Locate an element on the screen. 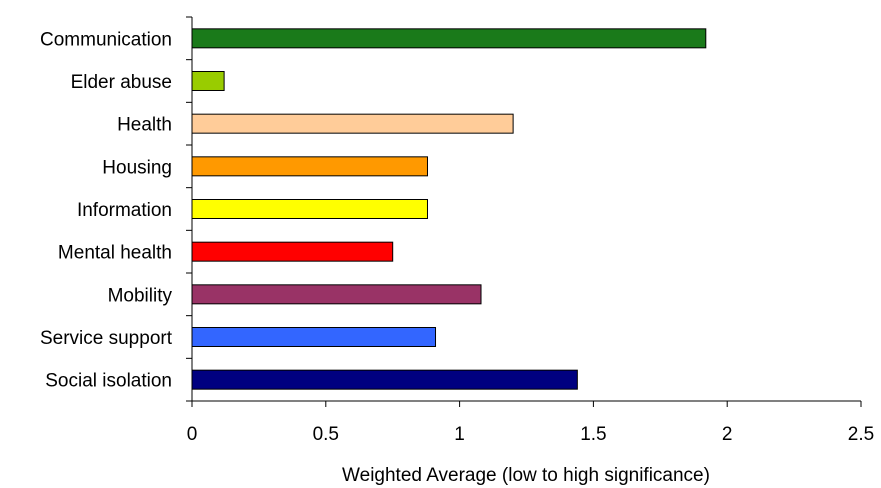 This screenshot has height=488, width=881. category-label: Information is located at coordinates (124, 210).